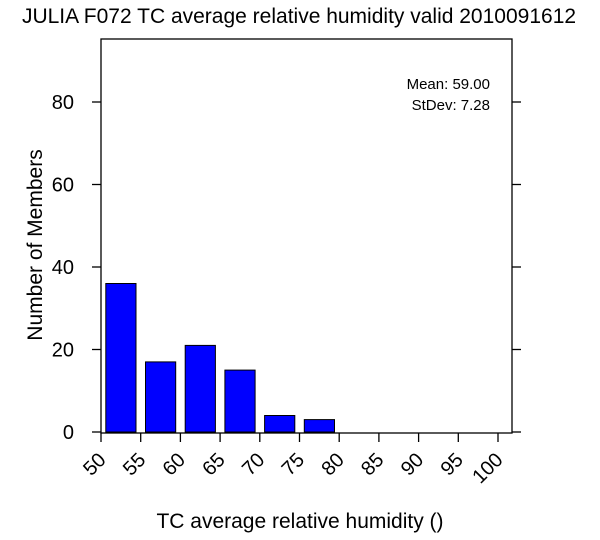 The image size is (600, 540). What do you see at coordinates (174, 464) in the screenshot?
I see `x-tick-label: 60` at bounding box center [174, 464].